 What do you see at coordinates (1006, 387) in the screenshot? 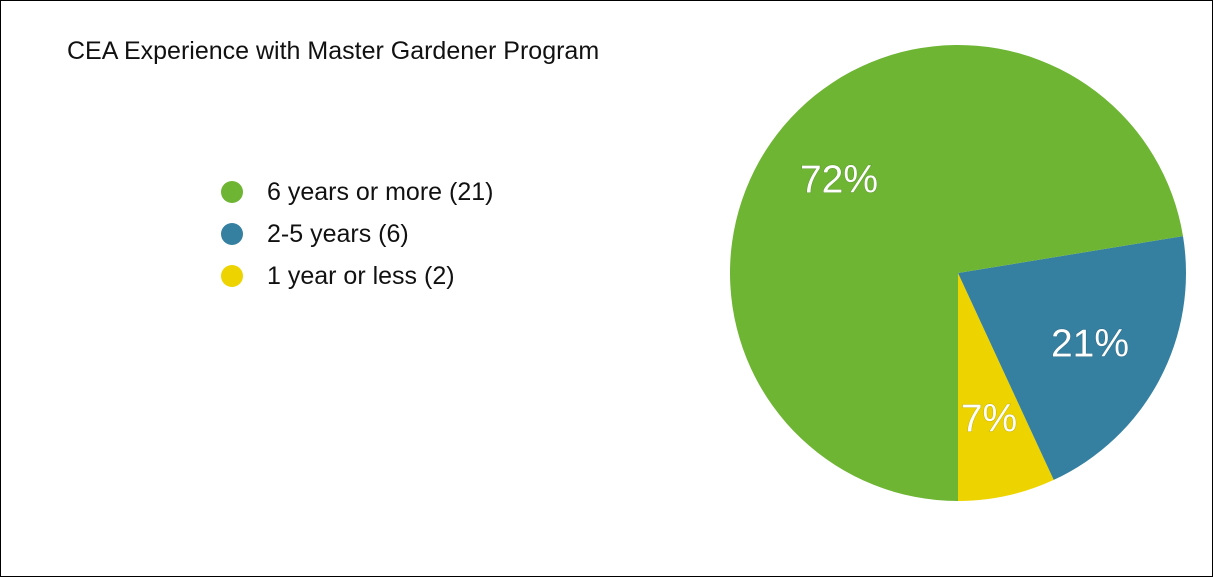
I see `slice-1-year-or-less` at bounding box center [1006, 387].